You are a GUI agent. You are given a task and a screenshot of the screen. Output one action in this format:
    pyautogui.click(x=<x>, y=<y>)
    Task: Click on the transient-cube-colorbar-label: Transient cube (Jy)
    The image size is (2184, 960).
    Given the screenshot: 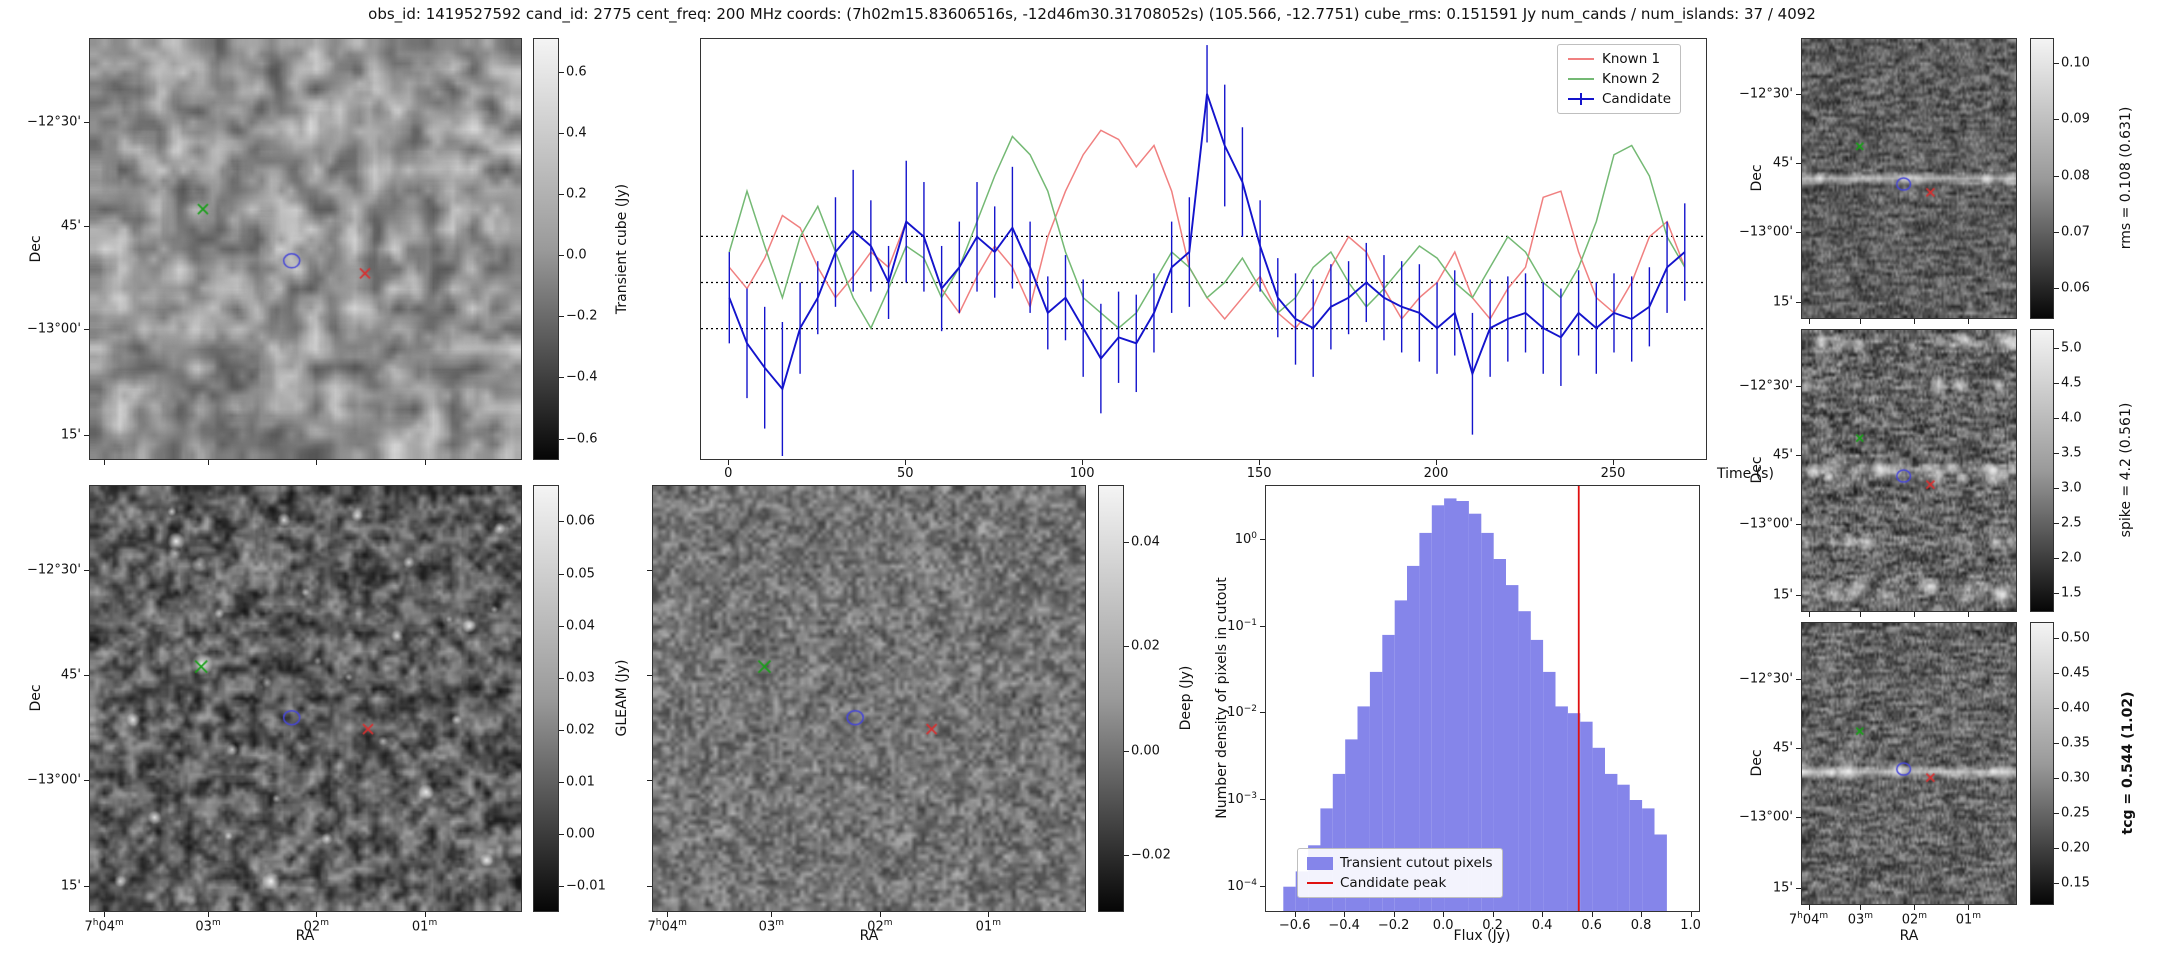 What is the action you would take?
    pyautogui.click(x=622, y=249)
    